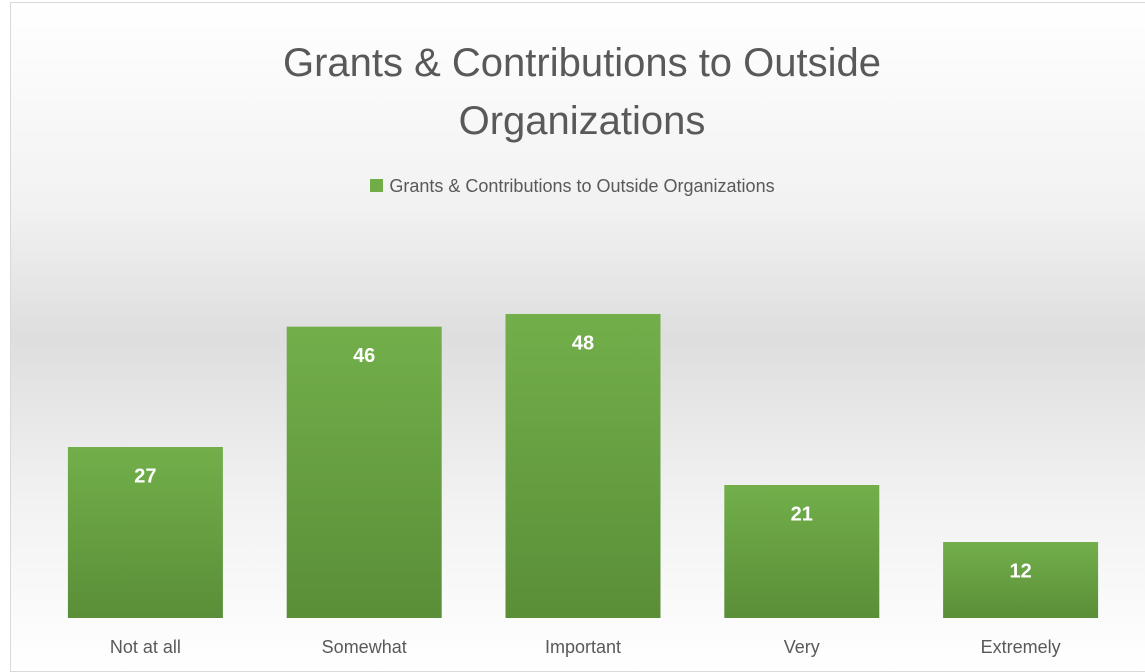 This screenshot has height=672, width=1145. Describe the element at coordinates (377, 185) in the screenshot. I see `legend-swatch` at that location.